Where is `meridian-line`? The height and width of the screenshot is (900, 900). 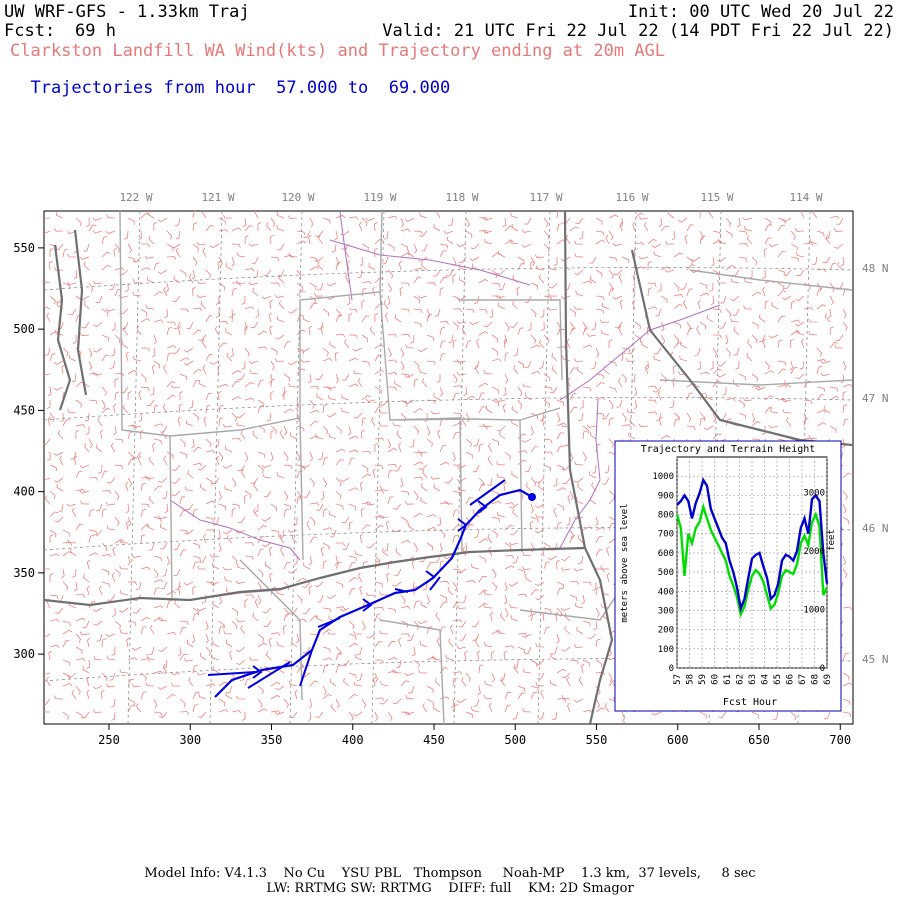
meridian-line is located at coordinates (216, 467).